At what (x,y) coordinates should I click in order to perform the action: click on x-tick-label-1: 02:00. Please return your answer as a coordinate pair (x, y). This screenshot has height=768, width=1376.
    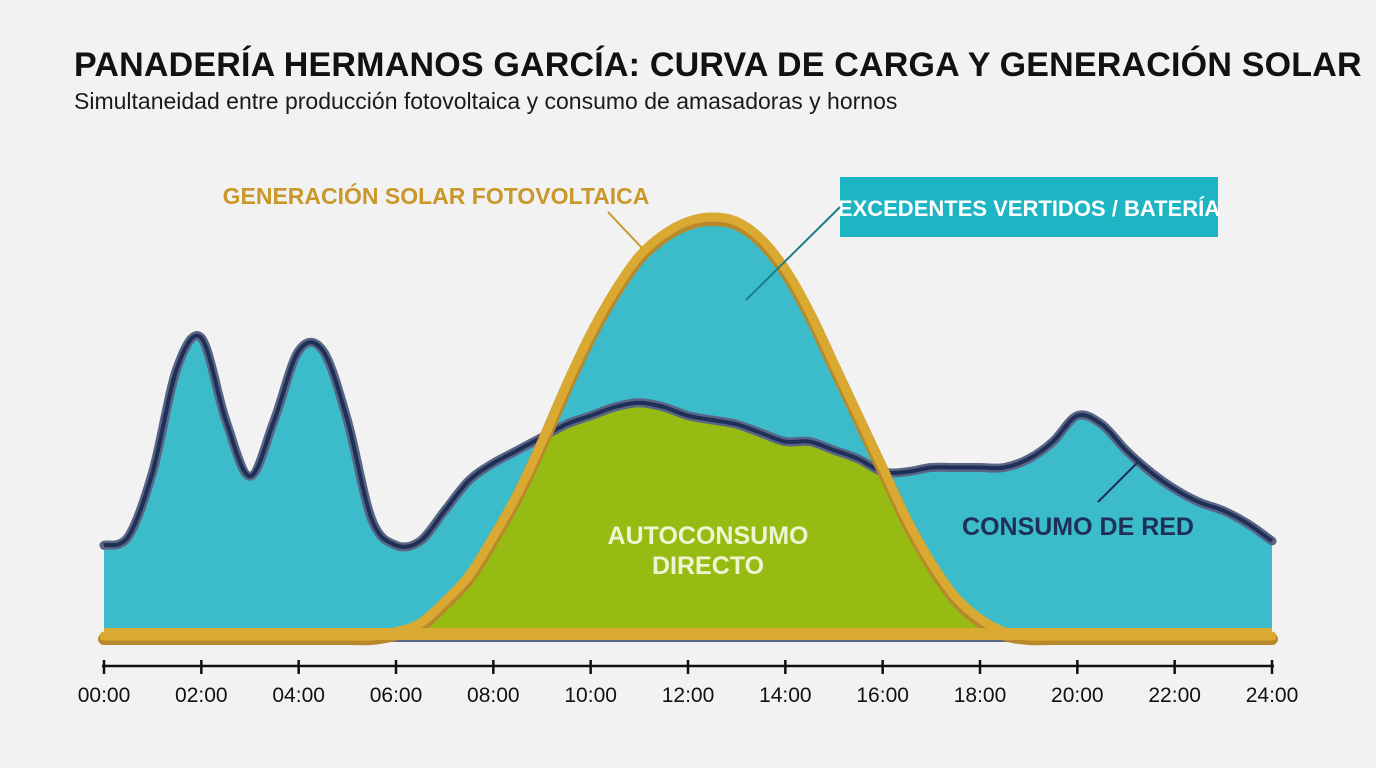
    Looking at the image, I should click on (201, 695).